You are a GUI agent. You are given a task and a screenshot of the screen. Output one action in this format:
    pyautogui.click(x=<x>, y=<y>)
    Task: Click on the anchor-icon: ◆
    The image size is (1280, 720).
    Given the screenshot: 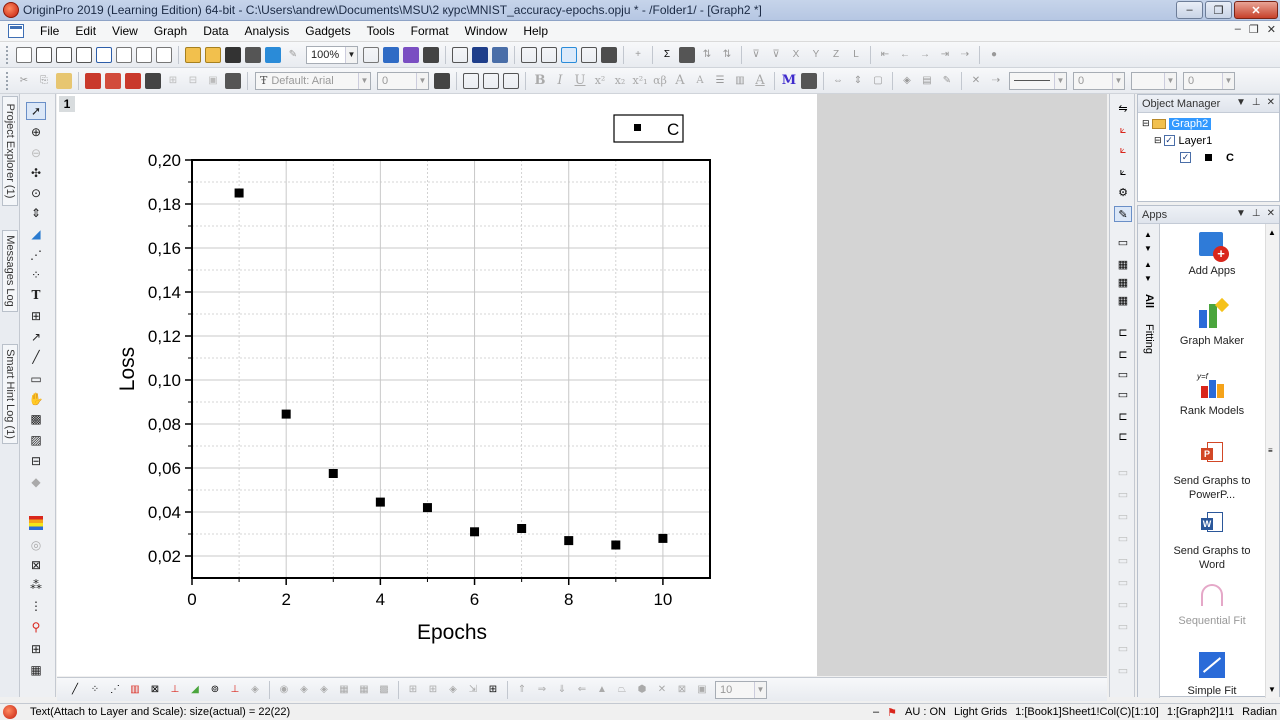 What is the action you would take?
    pyautogui.click(x=36, y=482)
    